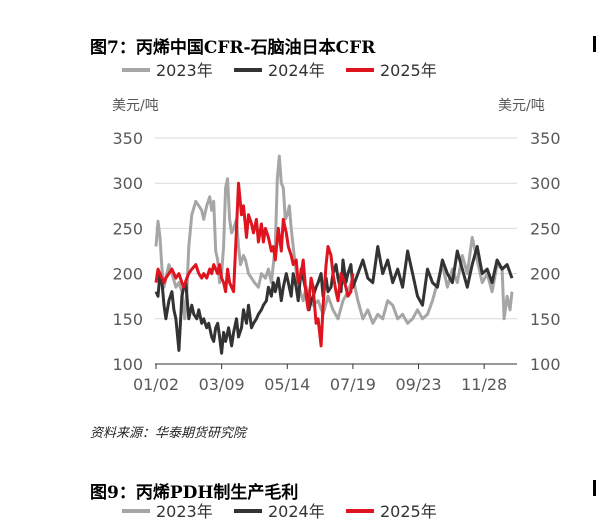 This screenshot has width=599, height=523. What do you see at coordinates (353, 384) in the screenshot?
I see `x-tick-label: 07/19` at bounding box center [353, 384].